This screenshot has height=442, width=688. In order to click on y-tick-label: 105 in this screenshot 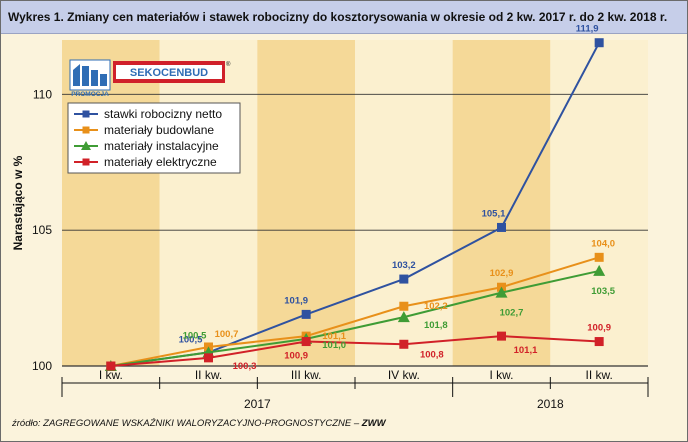, I will do `click(42, 230)`.